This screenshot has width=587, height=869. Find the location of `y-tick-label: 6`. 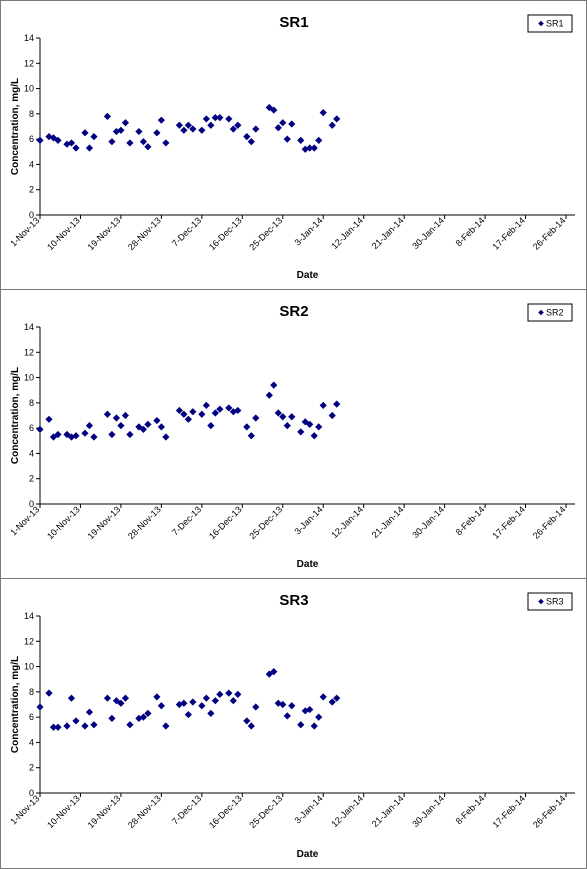

y-tick-label: 6 is located at coordinates (31, 139).